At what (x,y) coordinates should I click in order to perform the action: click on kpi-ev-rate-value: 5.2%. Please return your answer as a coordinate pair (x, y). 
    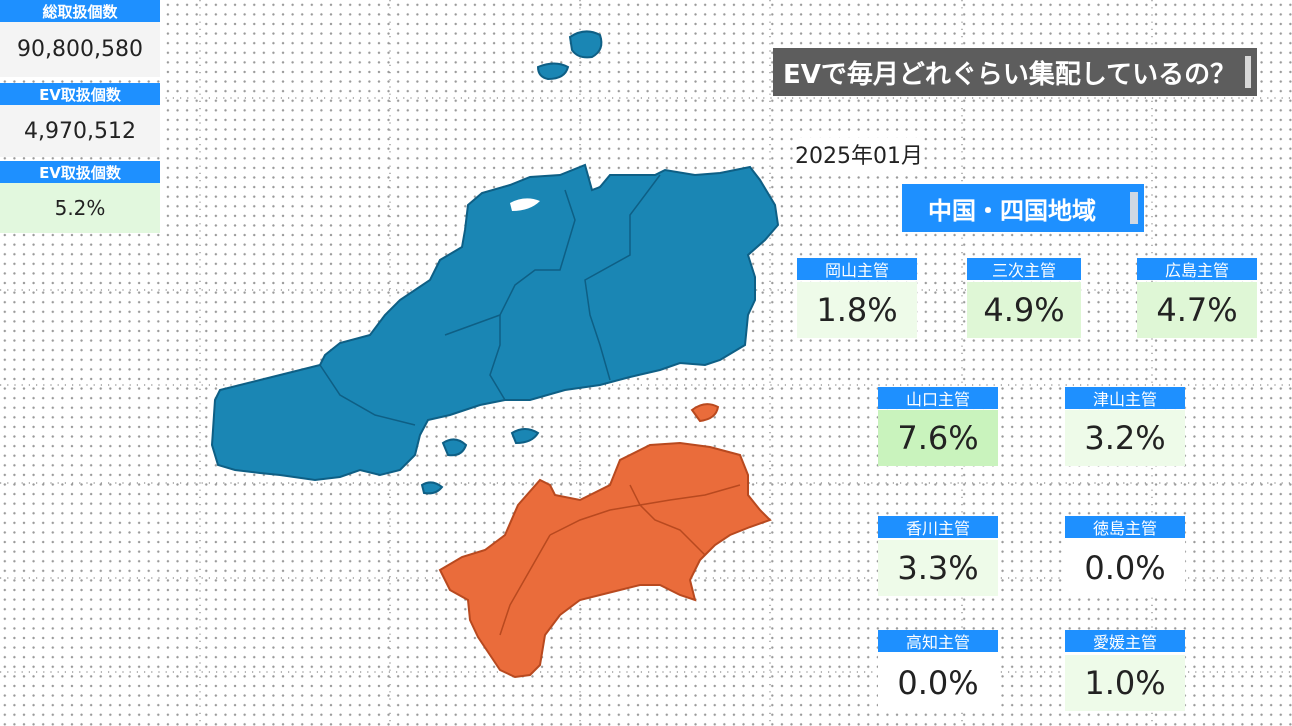
    Looking at the image, I should click on (80, 208).